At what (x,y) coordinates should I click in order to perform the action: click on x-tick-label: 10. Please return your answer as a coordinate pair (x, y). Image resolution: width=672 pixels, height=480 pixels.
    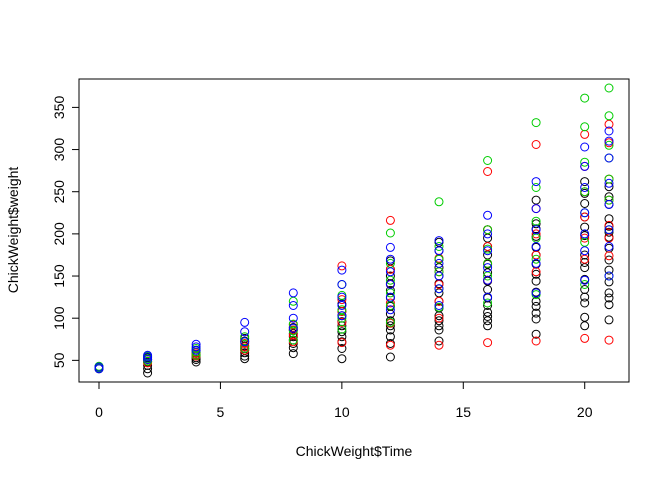
    Looking at the image, I should click on (342, 412).